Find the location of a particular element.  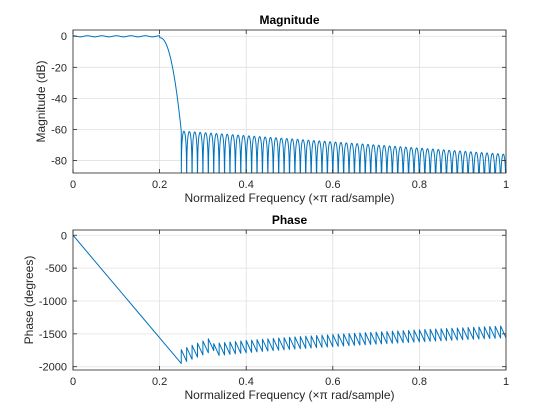

y-axis-label: Phase (degrees) is located at coordinates (29, 300).